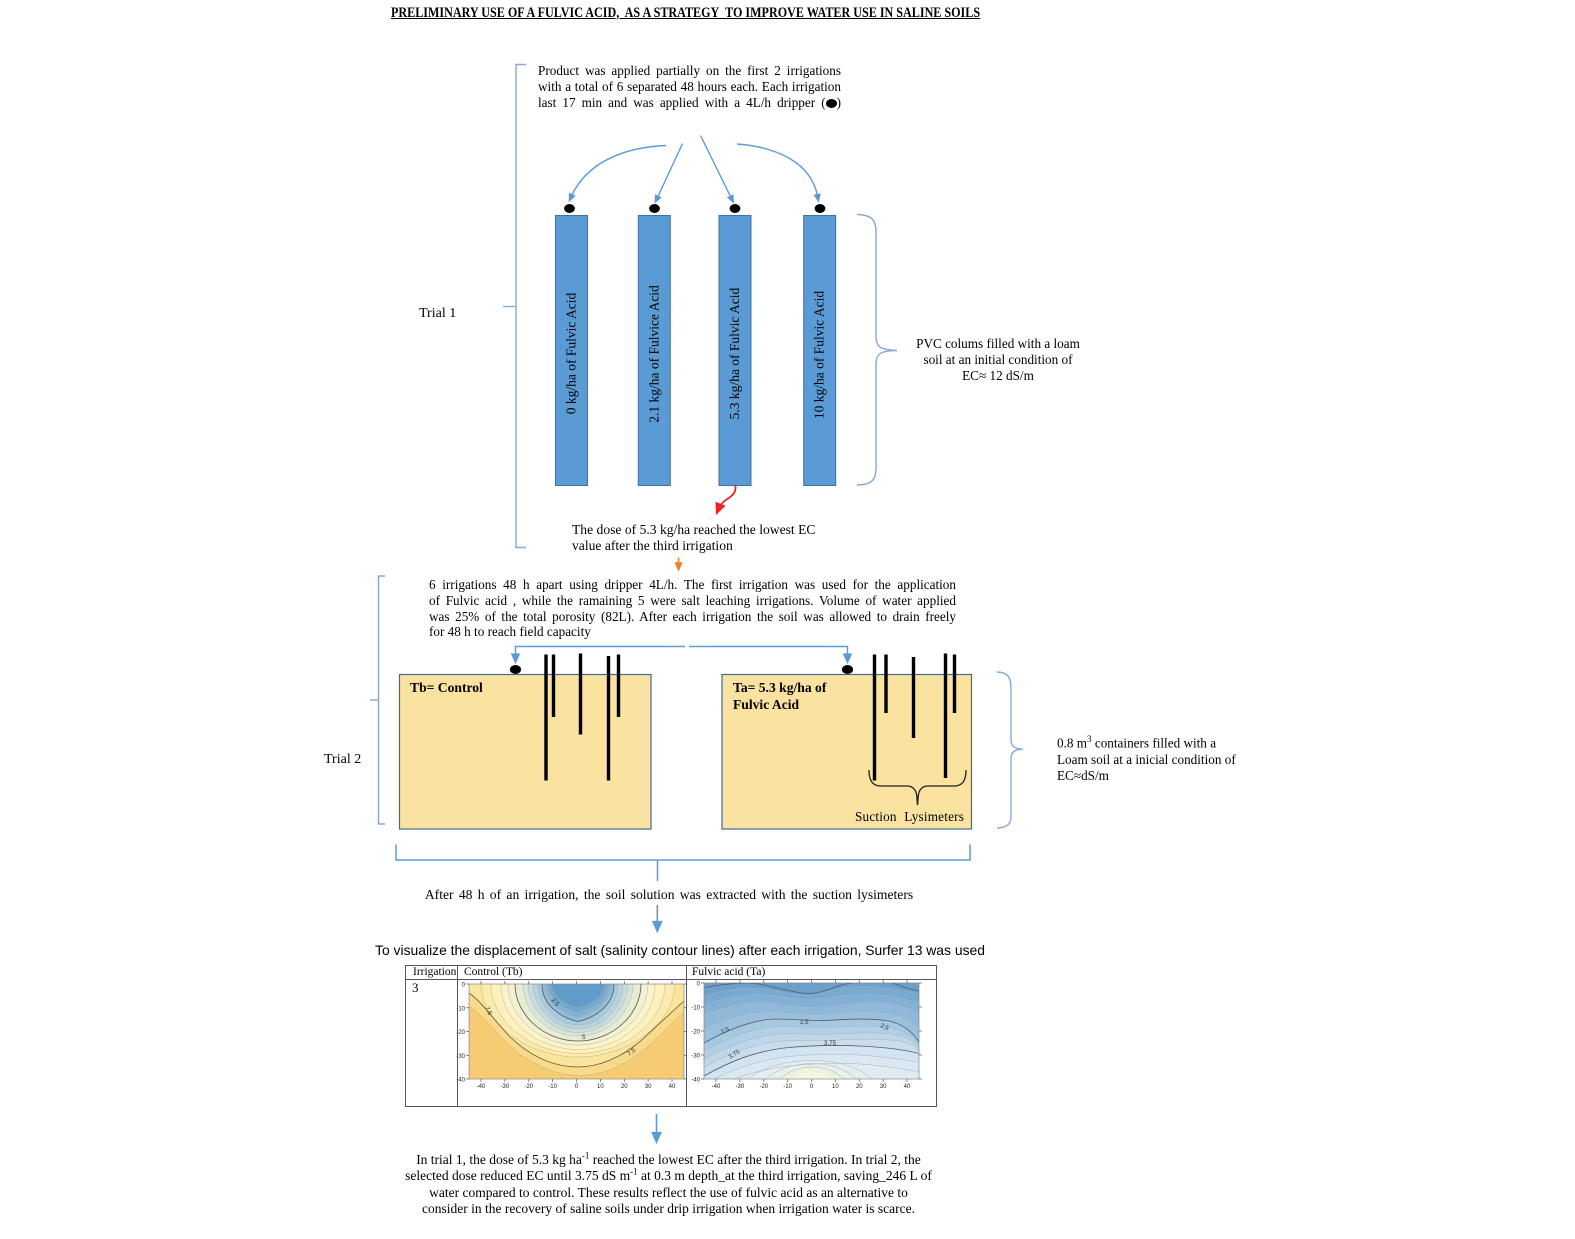  What do you see at coordinates (734, 353) in the screenshot?
I see `svg-text: 5.3 kg/ha of Fulvic Acid` at bounding box center [734, 353].